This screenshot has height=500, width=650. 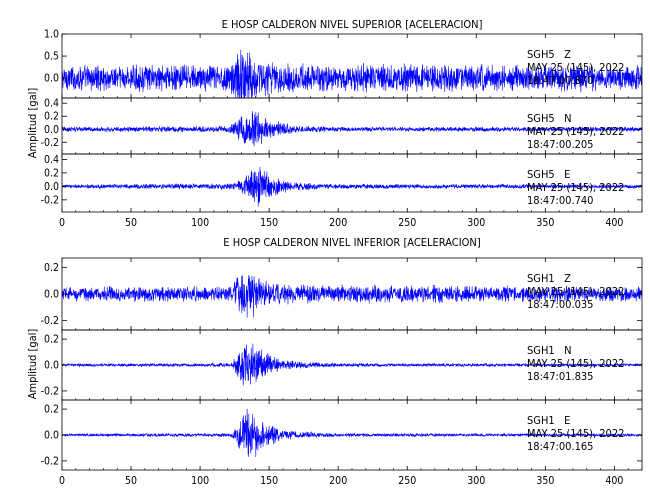 What do you see at coordinates (548, 420) in the screenshot?
I see `station-channel-label: SGH1 E` at bounding box center [548, 420].